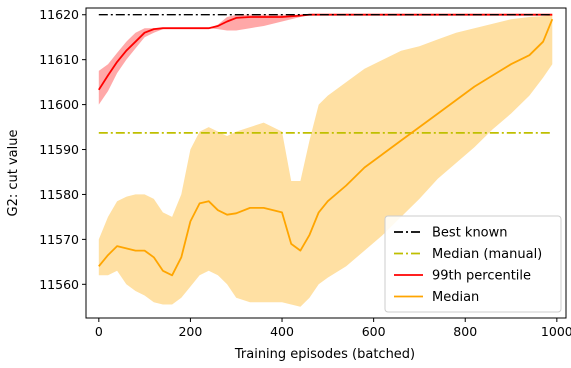  What do you see at coordinates (99, 331) in the screenshot?
I see `x-tick-label: 0` at bounding box center [99, 331].